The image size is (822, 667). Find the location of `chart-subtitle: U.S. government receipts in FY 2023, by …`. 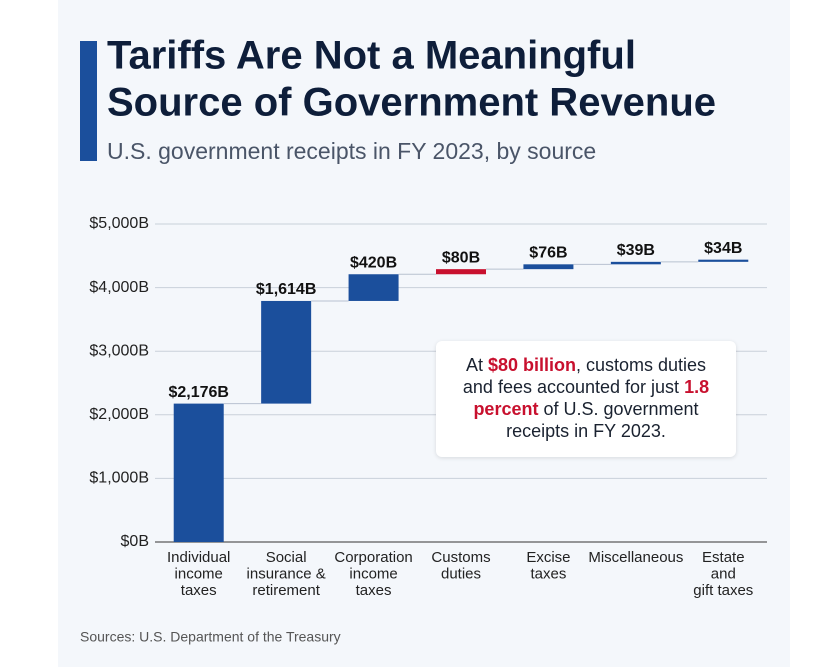

chart-subtitle: U.S. government receipts in FY 2023, by … is located at coordinates (351, 151).